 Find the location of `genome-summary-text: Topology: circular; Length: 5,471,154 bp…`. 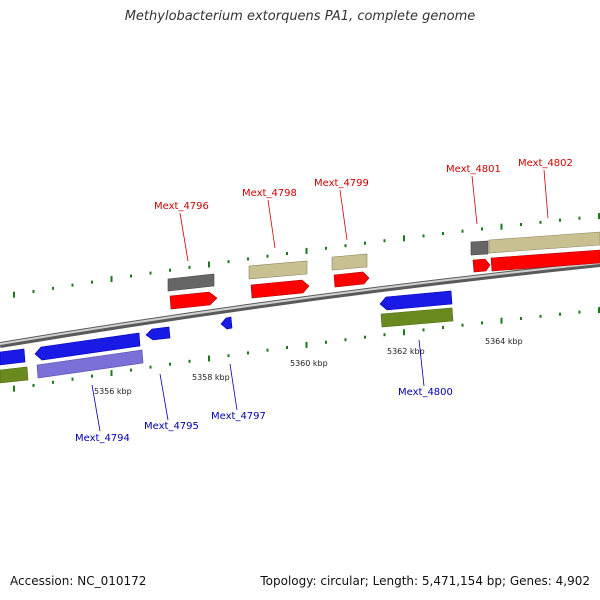

genome-summary-text: Topology: circular; Length: 5,471,154 bp… is located at coordinates (425, 581).